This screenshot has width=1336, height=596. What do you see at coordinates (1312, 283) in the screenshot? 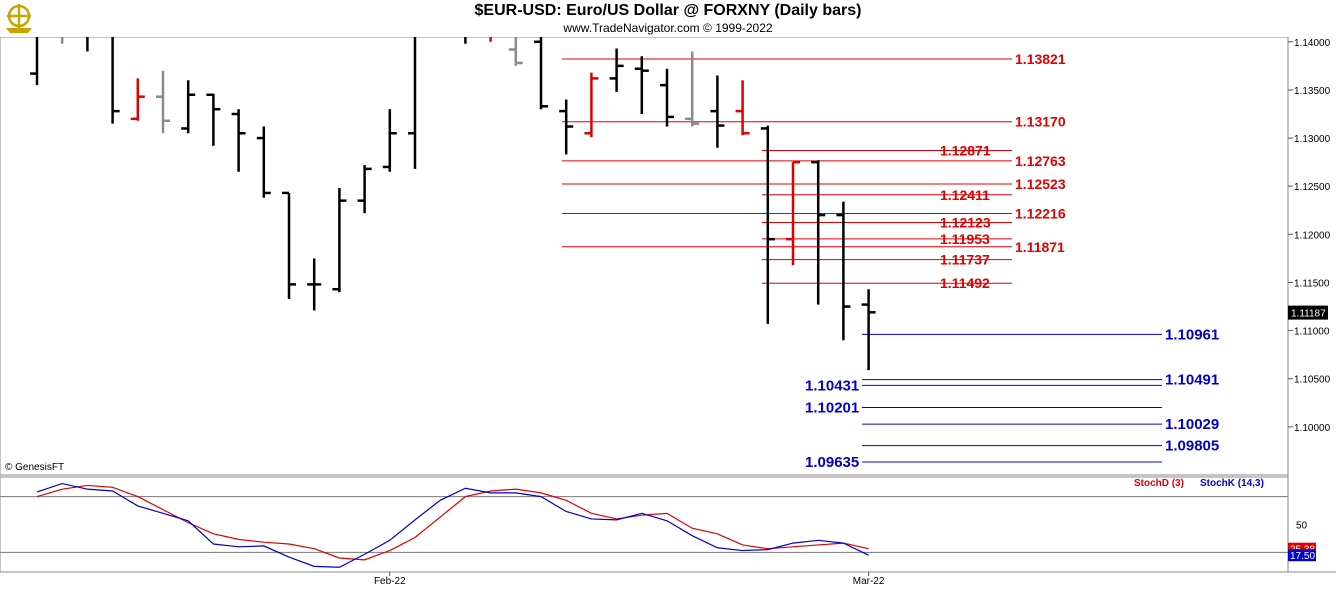
I see `price-tick-label: 1.11500` at bounding box center [1312, 283].